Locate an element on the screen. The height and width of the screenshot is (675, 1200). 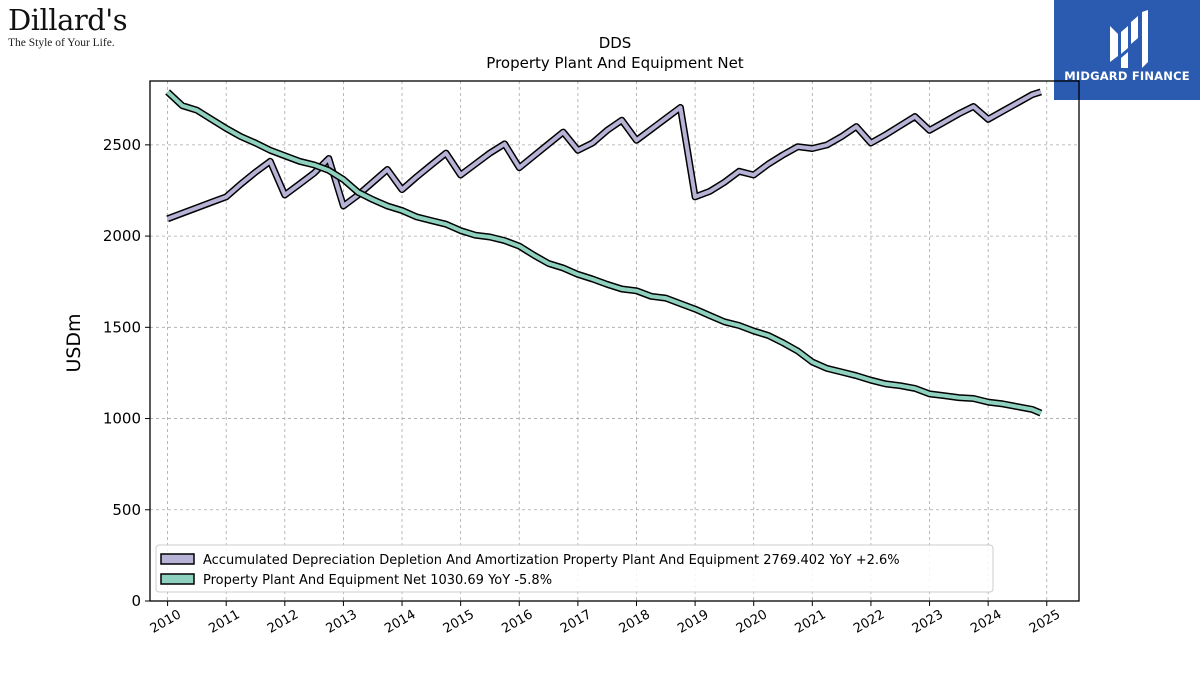
x-tick-label: 2019 is located at coordinates (693, 622).